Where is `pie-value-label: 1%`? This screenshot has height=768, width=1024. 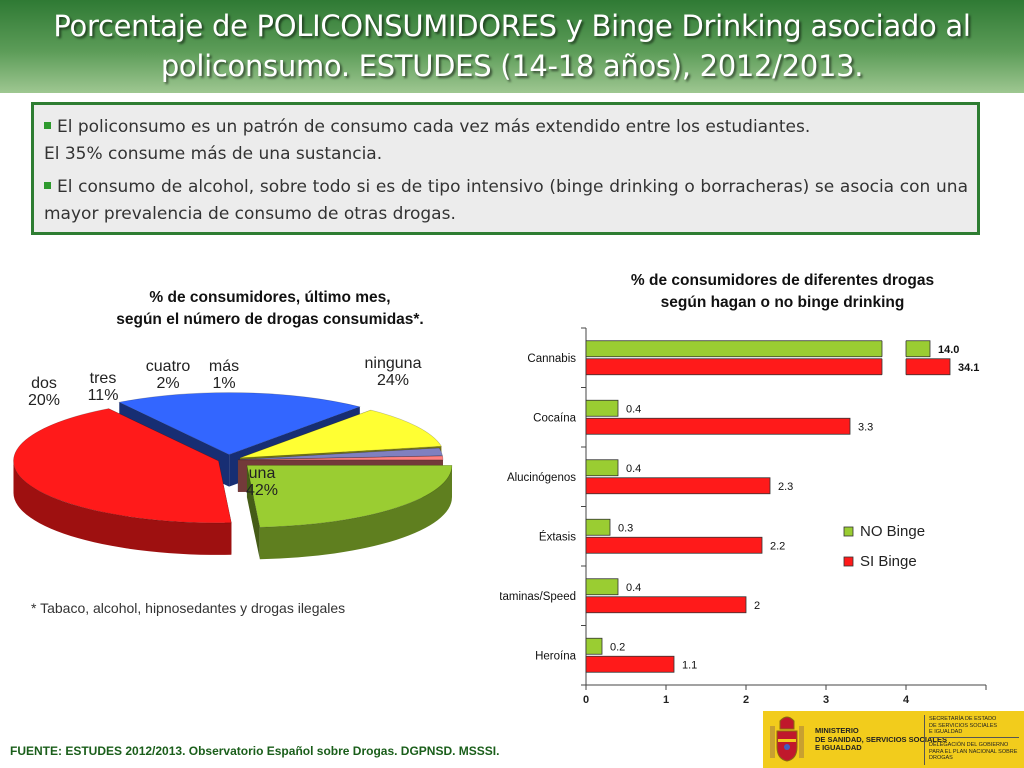 pie-value-label: 1% is located at coordinates (223, 383).